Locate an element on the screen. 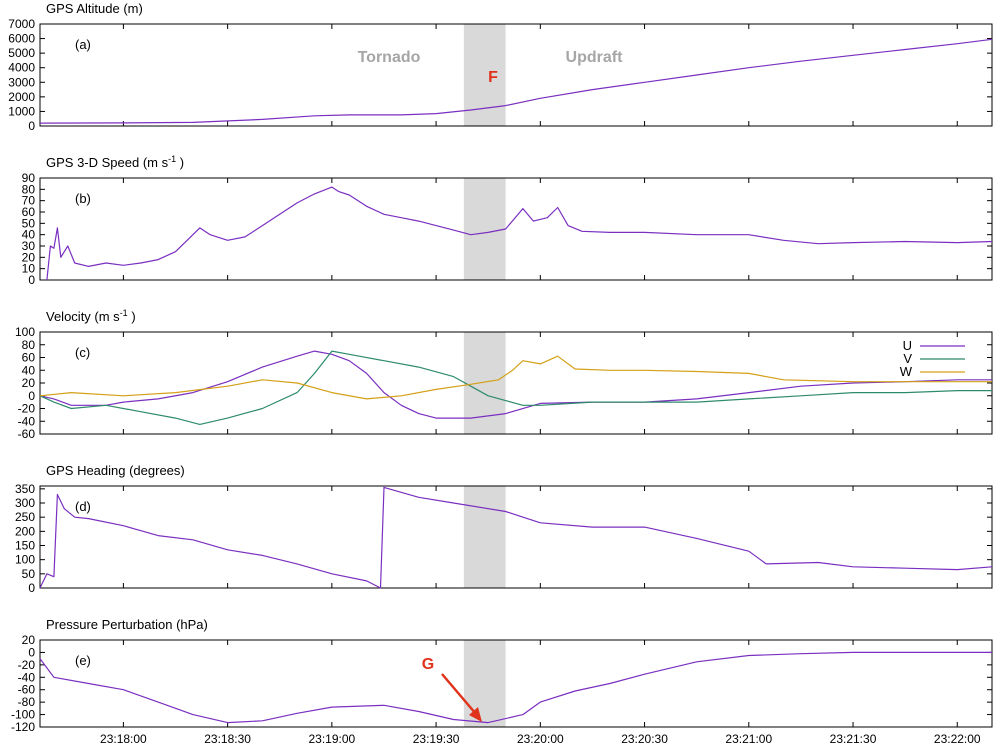 The height and width of the screenshot is (745, 994). annotation-tornado: Tornado is located at coordinates (389, 57).